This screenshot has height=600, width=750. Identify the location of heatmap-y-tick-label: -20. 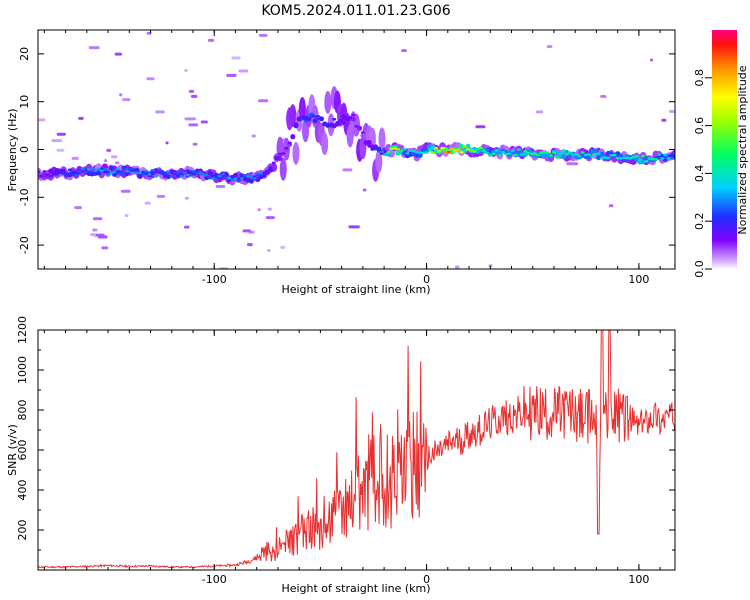
(24, 245).